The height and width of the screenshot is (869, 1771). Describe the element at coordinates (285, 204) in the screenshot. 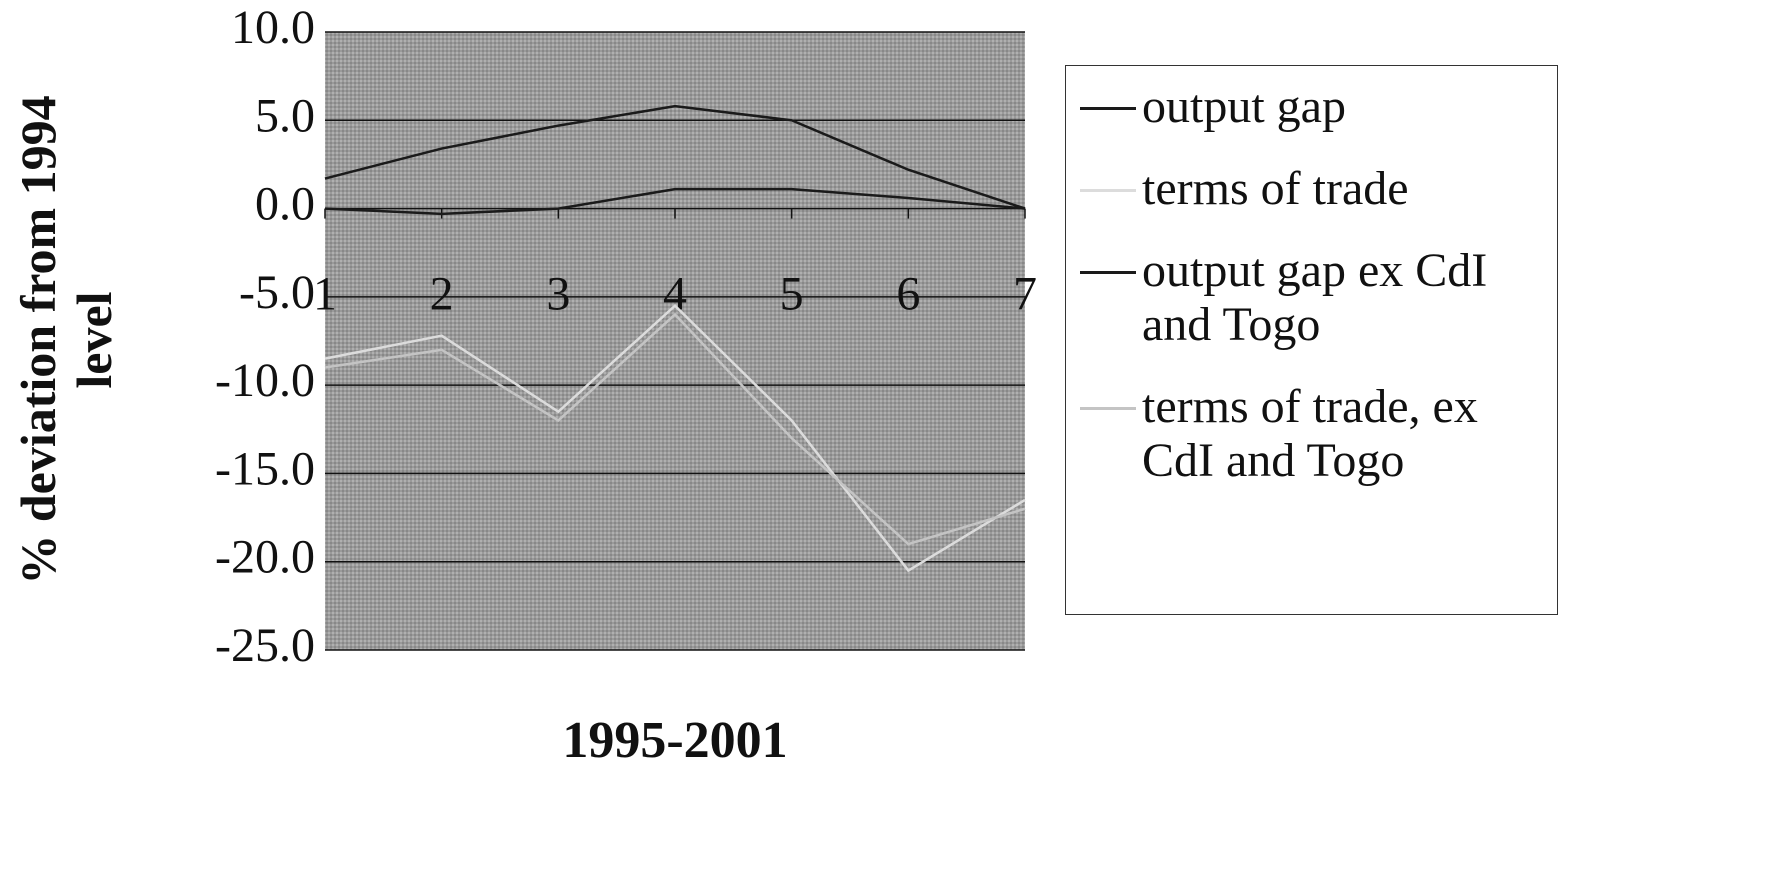

I see `y-tick-label: 0.0` at that location.